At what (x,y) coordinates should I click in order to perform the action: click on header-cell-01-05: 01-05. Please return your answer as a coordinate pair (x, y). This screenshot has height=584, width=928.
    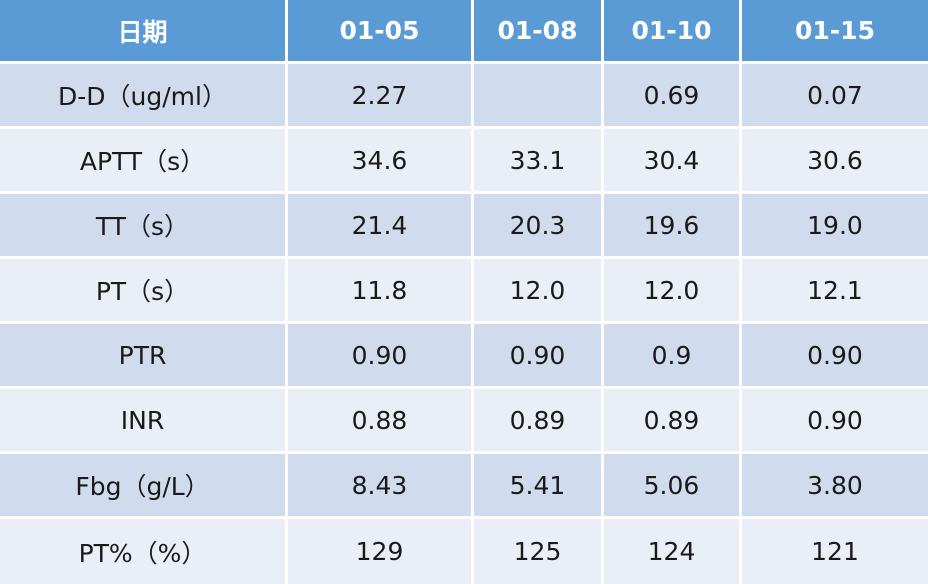
    Looking at the image, I should click on (381, 32).